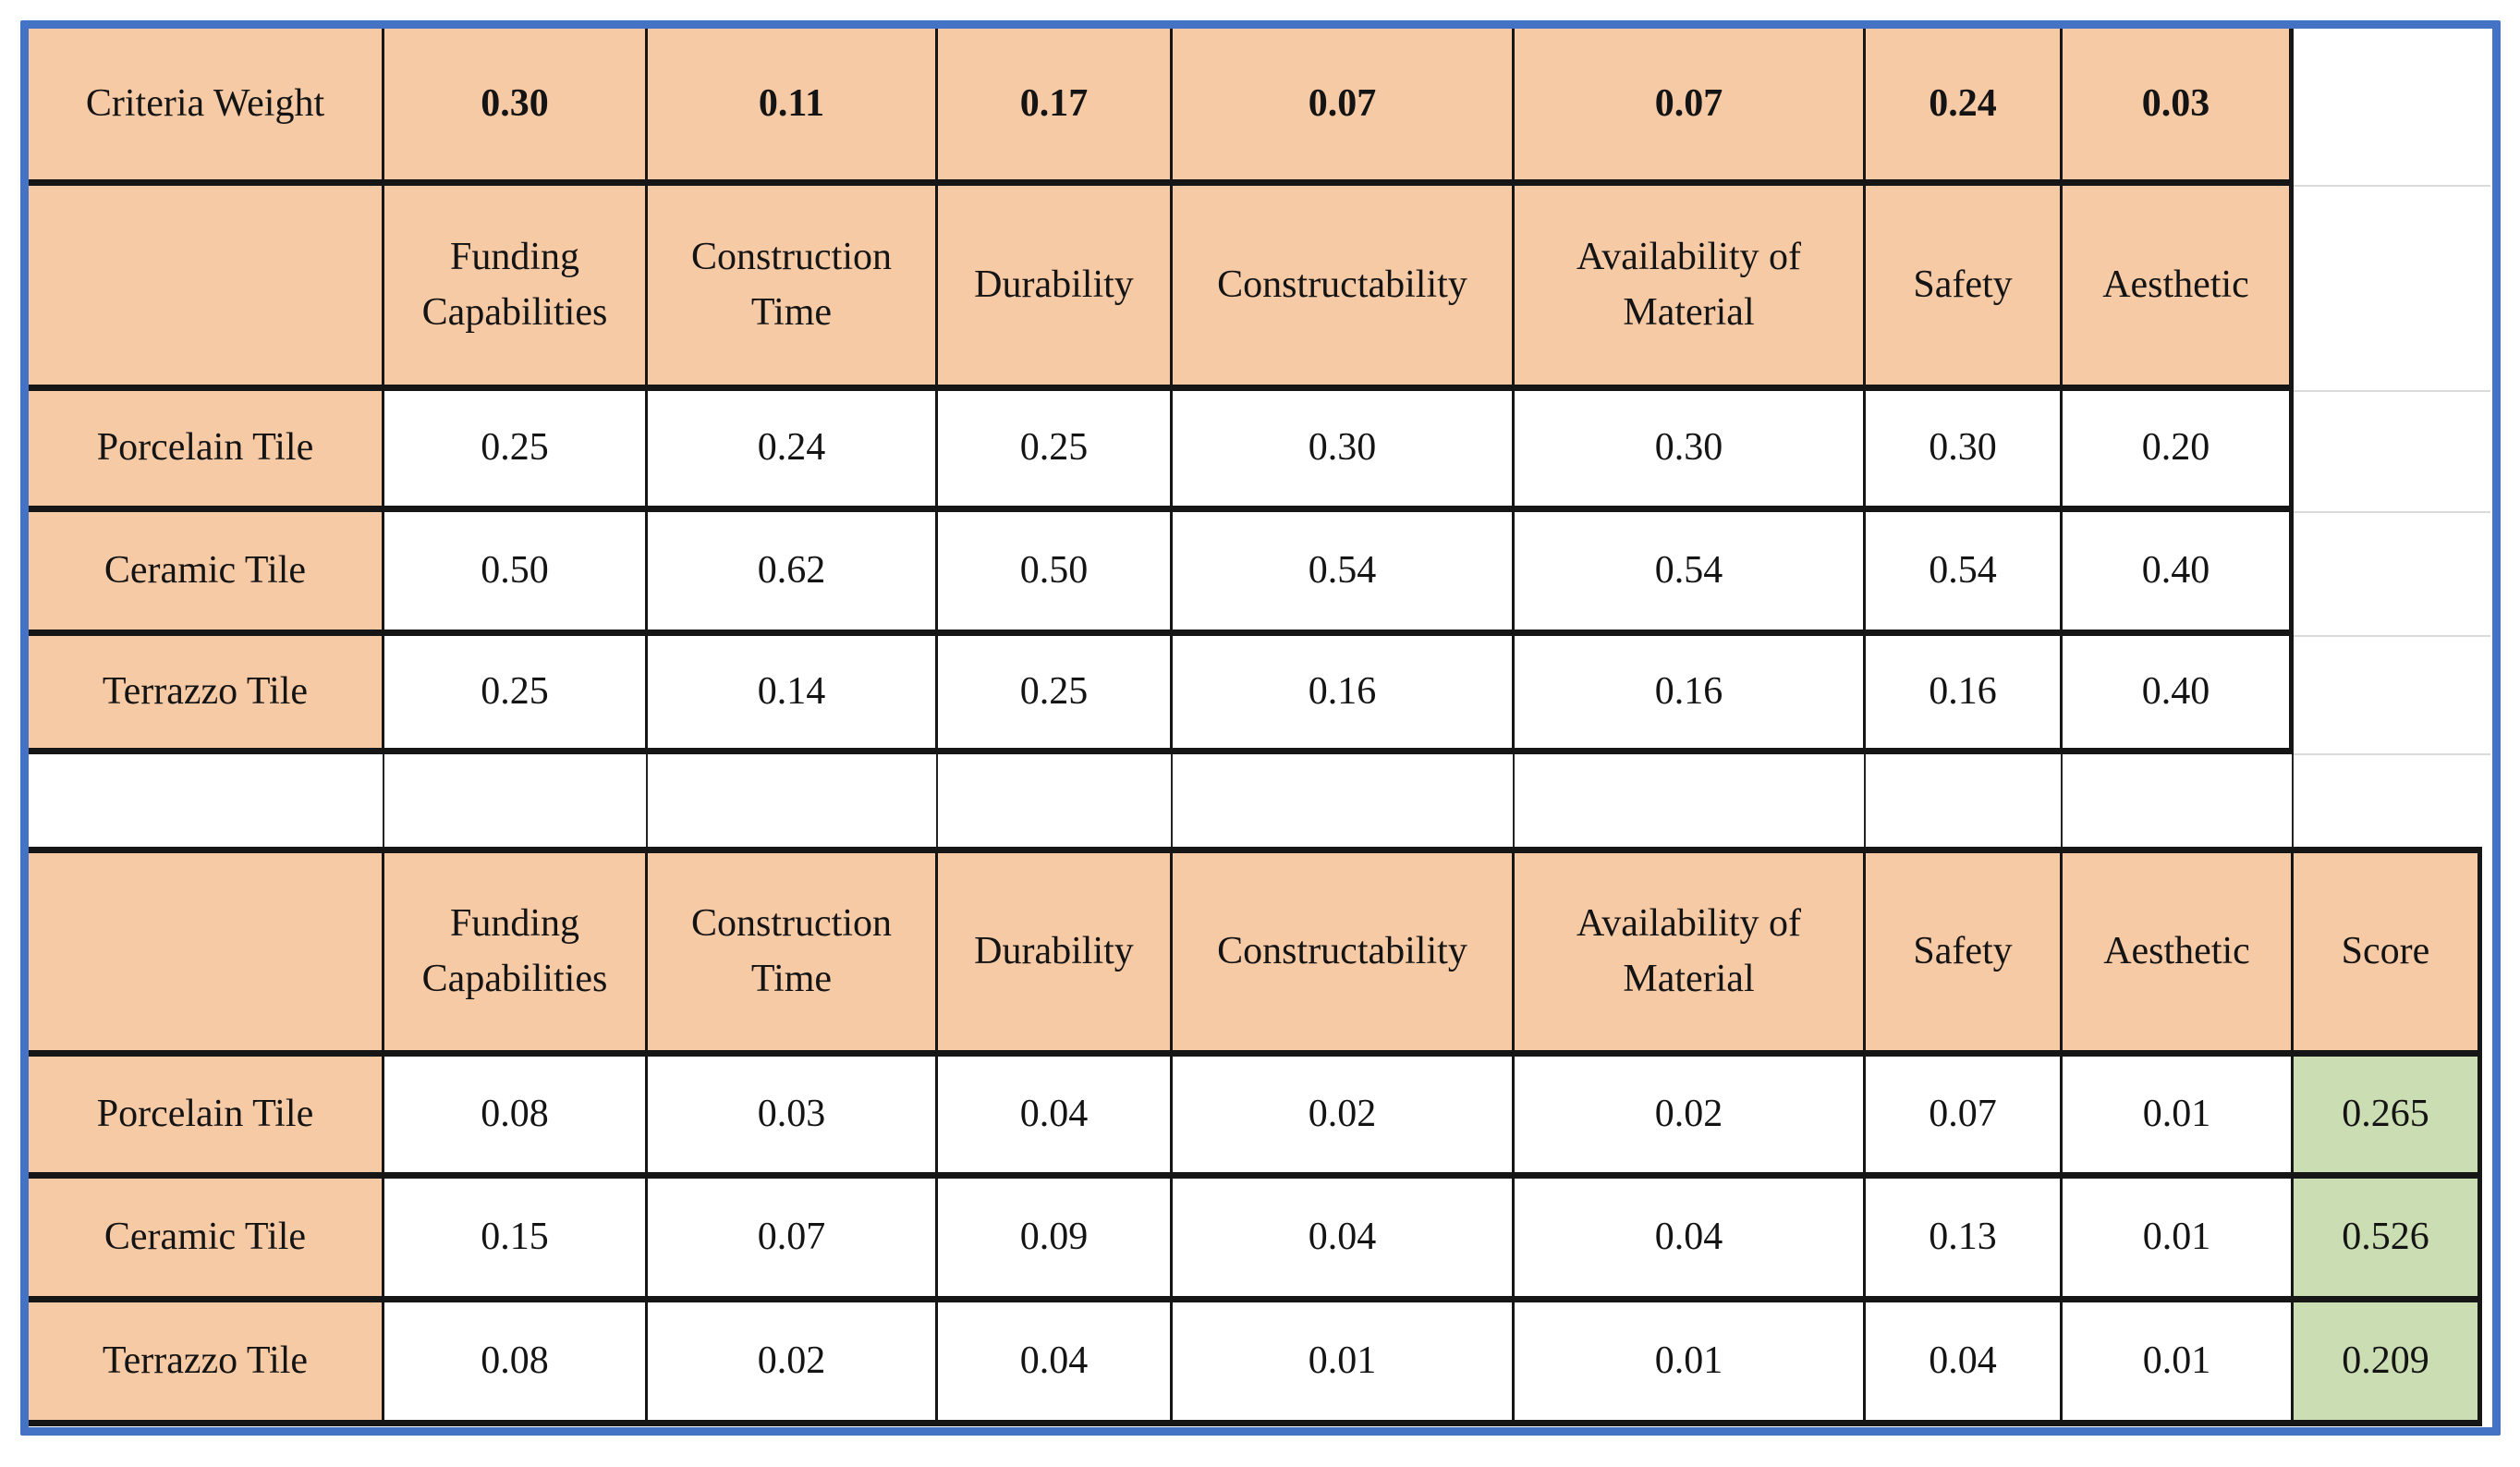 This screenshot has width=2520, height=1467. What do you see at coordinates (793, 574) in the screenshot?
I see `value-cell: 0.62` at bounding box center [793, 574].